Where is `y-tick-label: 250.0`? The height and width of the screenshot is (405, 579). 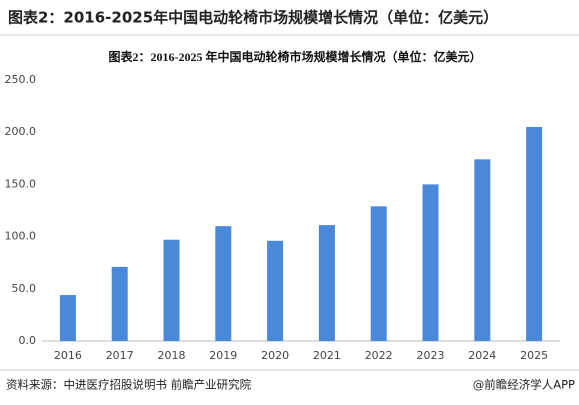
y-tick-label: 250.0 is located at coordinates (21, 79).